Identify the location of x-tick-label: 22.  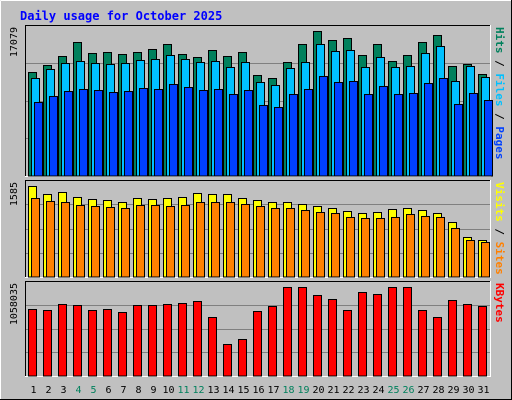
(348, 390).